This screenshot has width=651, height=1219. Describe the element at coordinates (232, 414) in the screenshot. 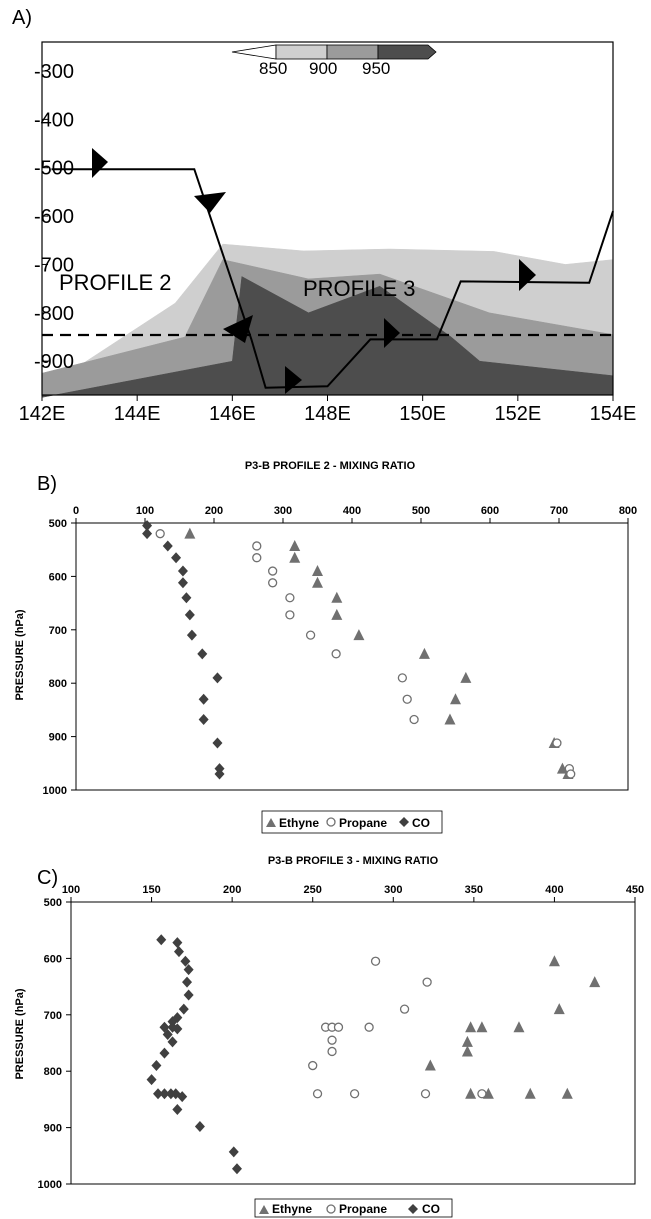

I see `x-tick-label: 146E` at that location.